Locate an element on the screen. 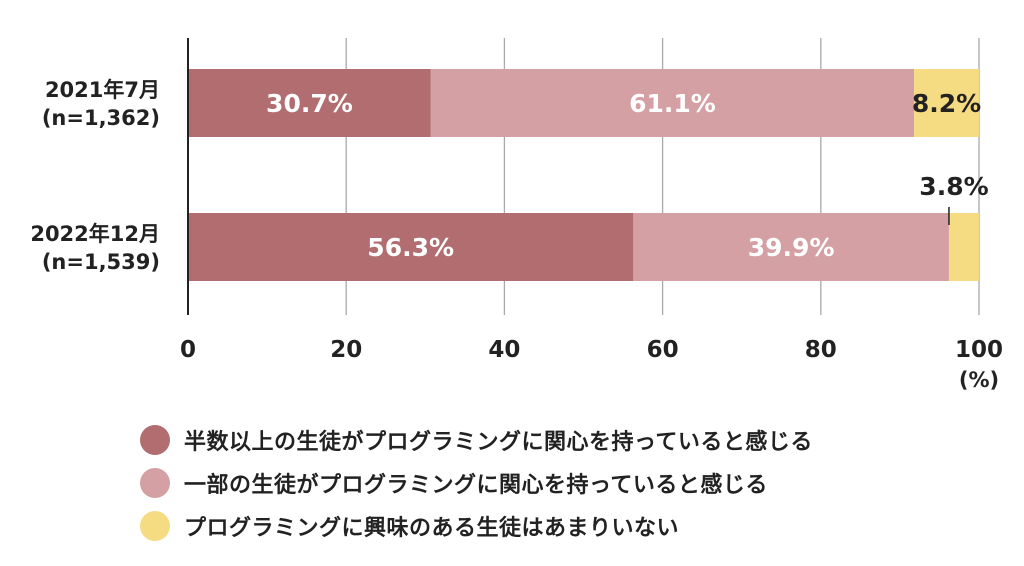 The height and width of the screenshot is (566, 1024). x-tick-label: 40 is located at coordinates (504, 350).